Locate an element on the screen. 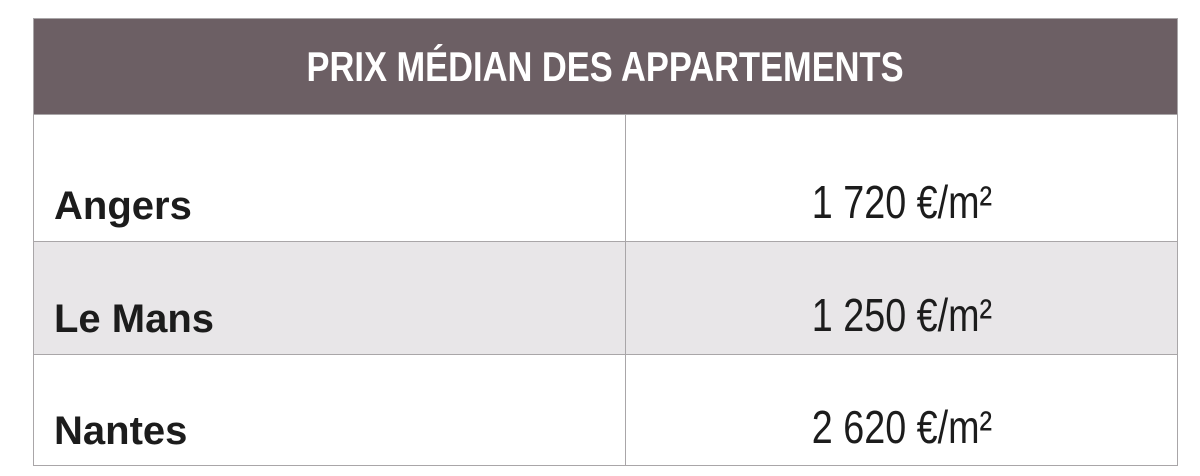 Image resolution: width=1200 pixels, height=476 pixels. city-cell: Le Mans is located at coordinates (339, 298).